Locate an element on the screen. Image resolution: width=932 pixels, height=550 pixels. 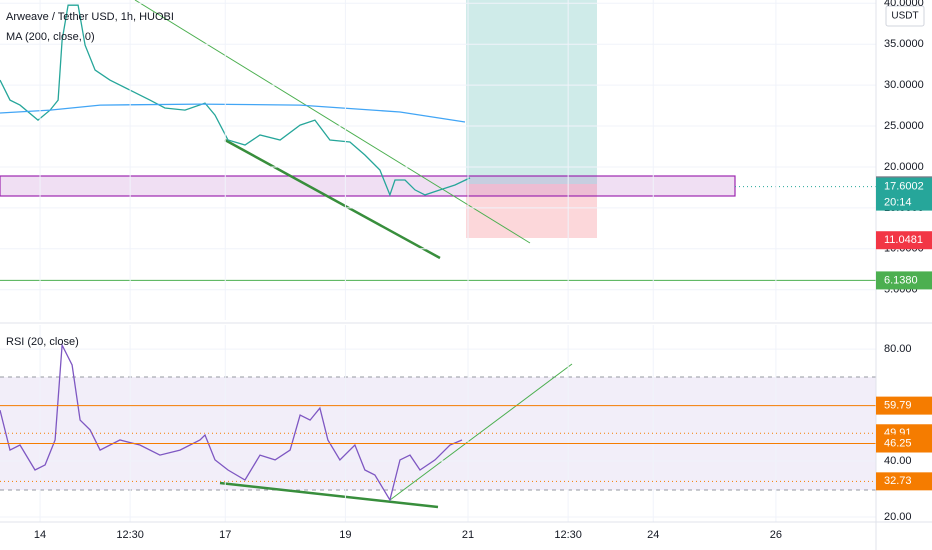
price-label: 59.79 is located at coordinates (898, 406).